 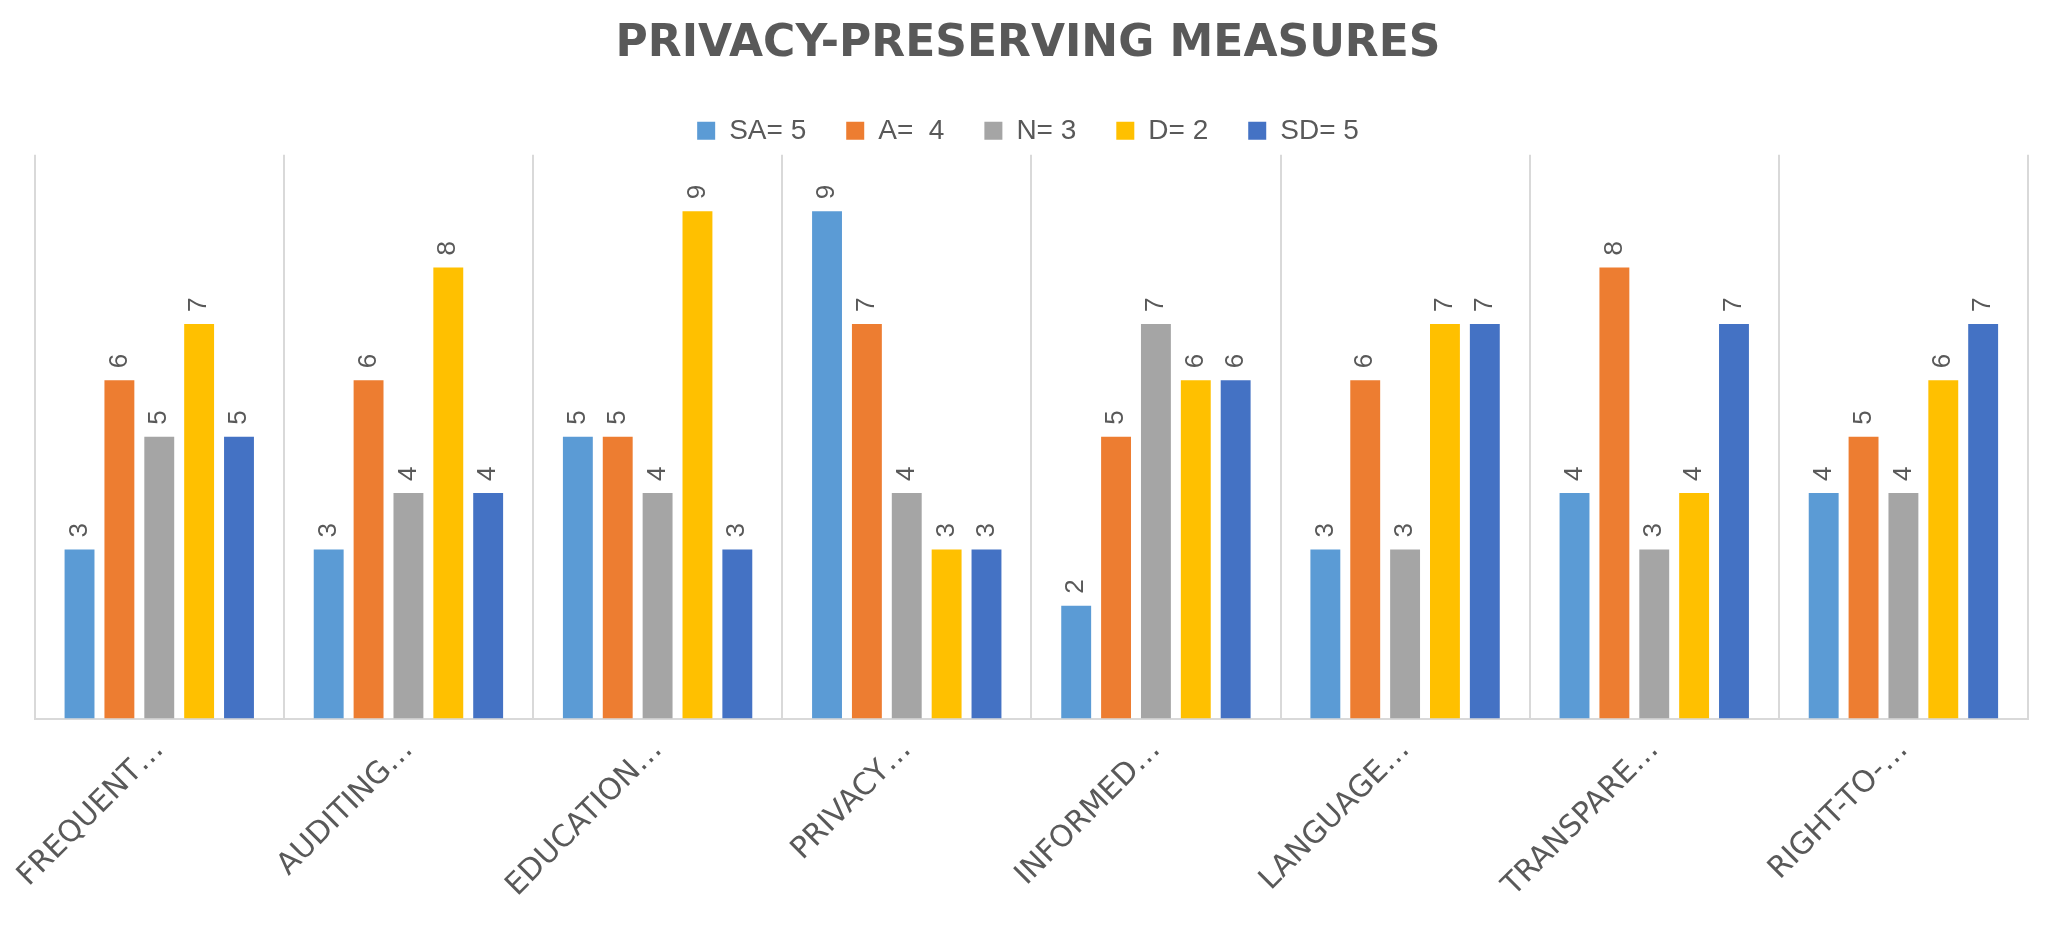 What do you see at coordinates (1178, 129) in the screenshot?
I see `legend-label: D= 2` at bounding box center [1178, 129].